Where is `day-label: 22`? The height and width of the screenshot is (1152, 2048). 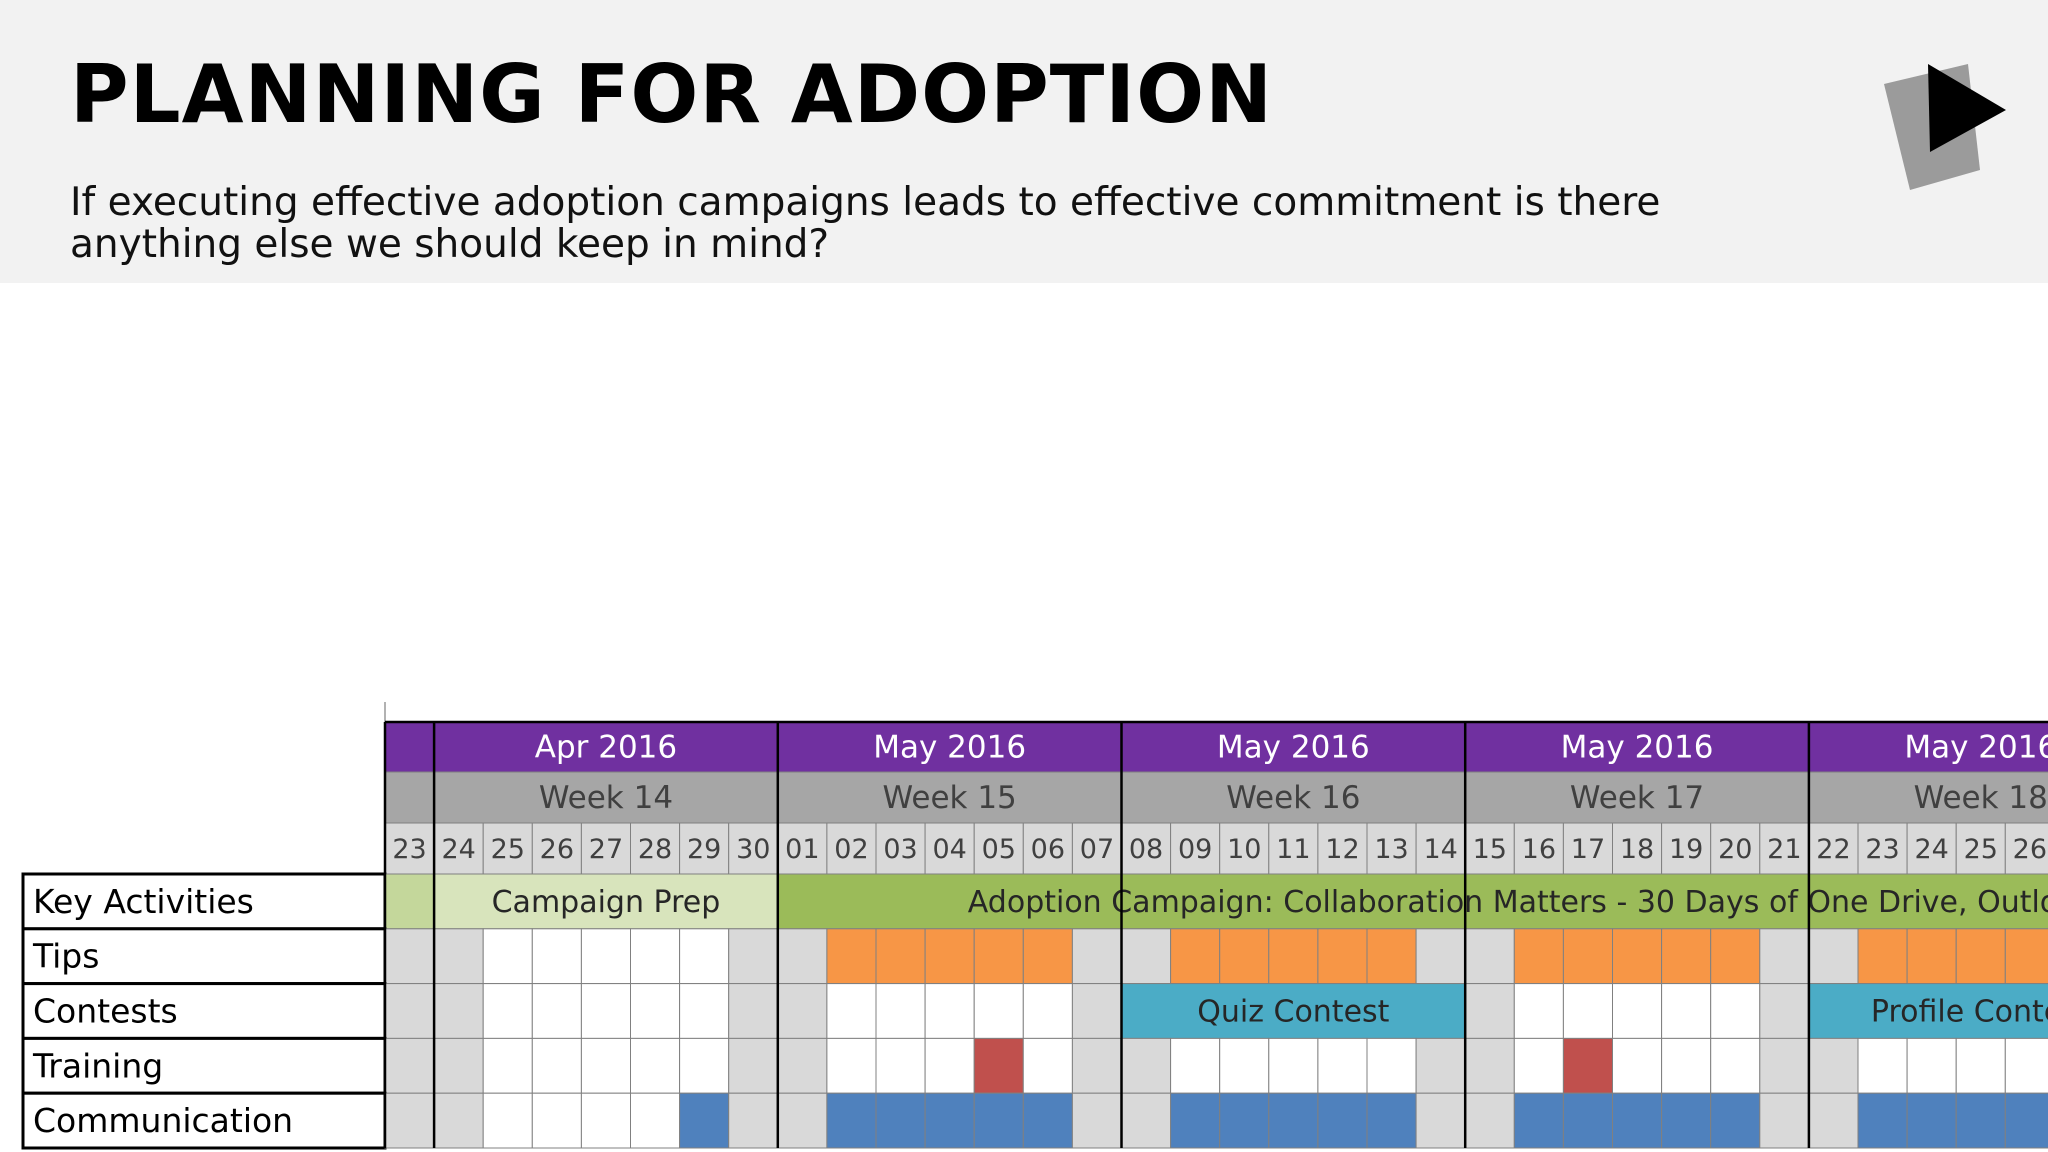 day-label: 22 is located at coordinates (1833, 849).